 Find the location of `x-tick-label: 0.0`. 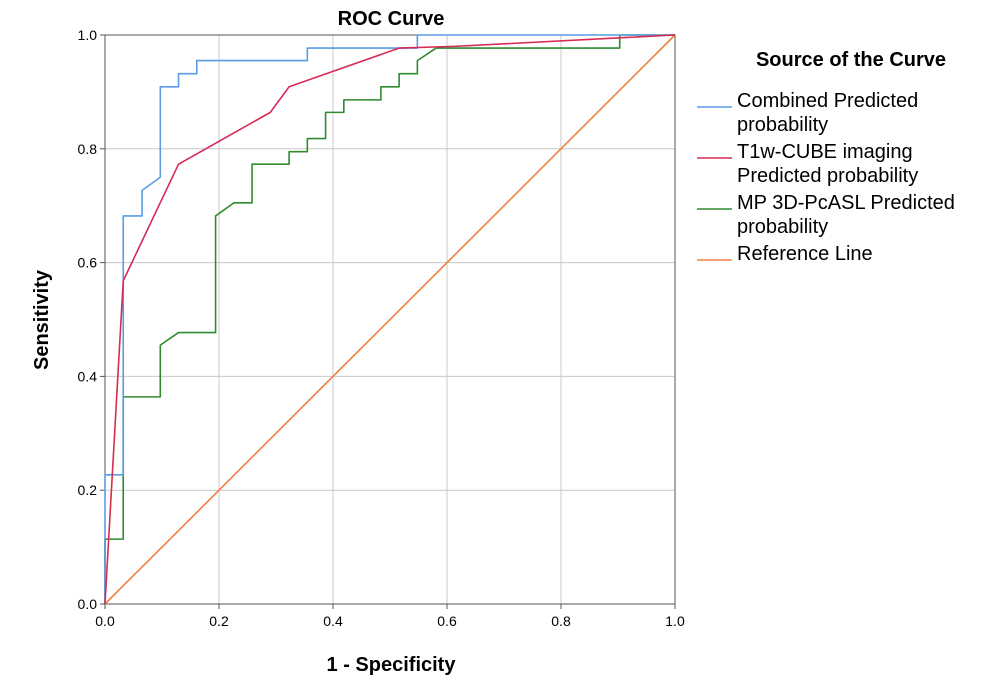

x-tick-label: 0.0 is located at coordinates (105, 621).